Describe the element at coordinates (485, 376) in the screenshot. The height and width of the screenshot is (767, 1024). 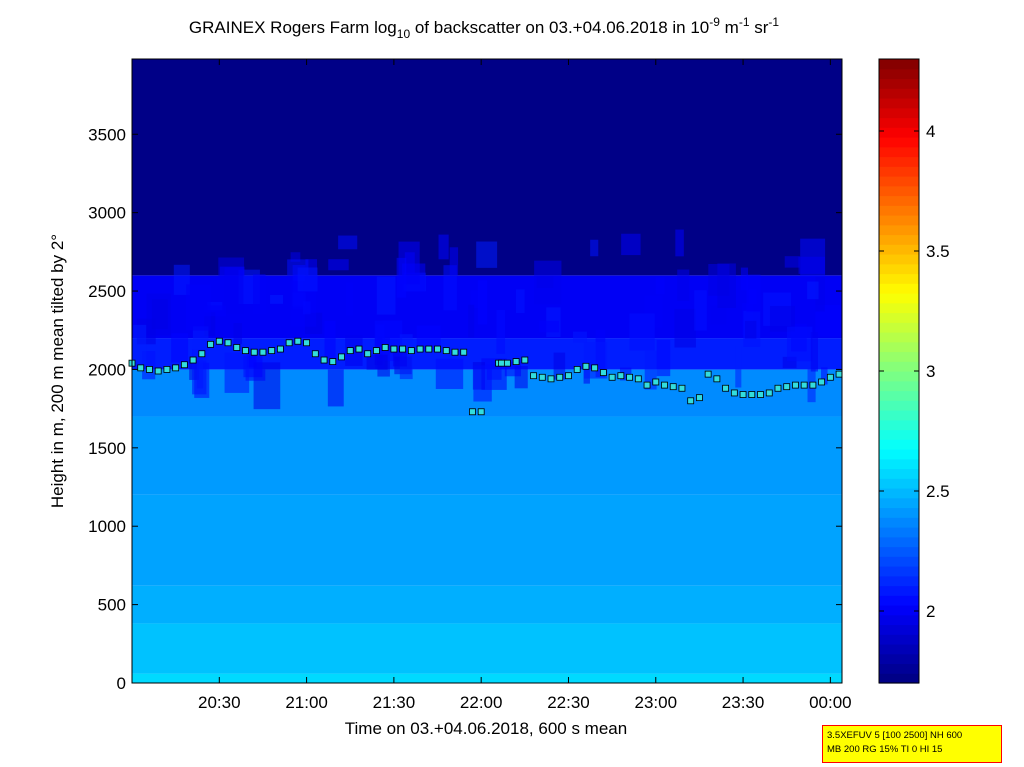
I see `cloud-base-markers` at that location.